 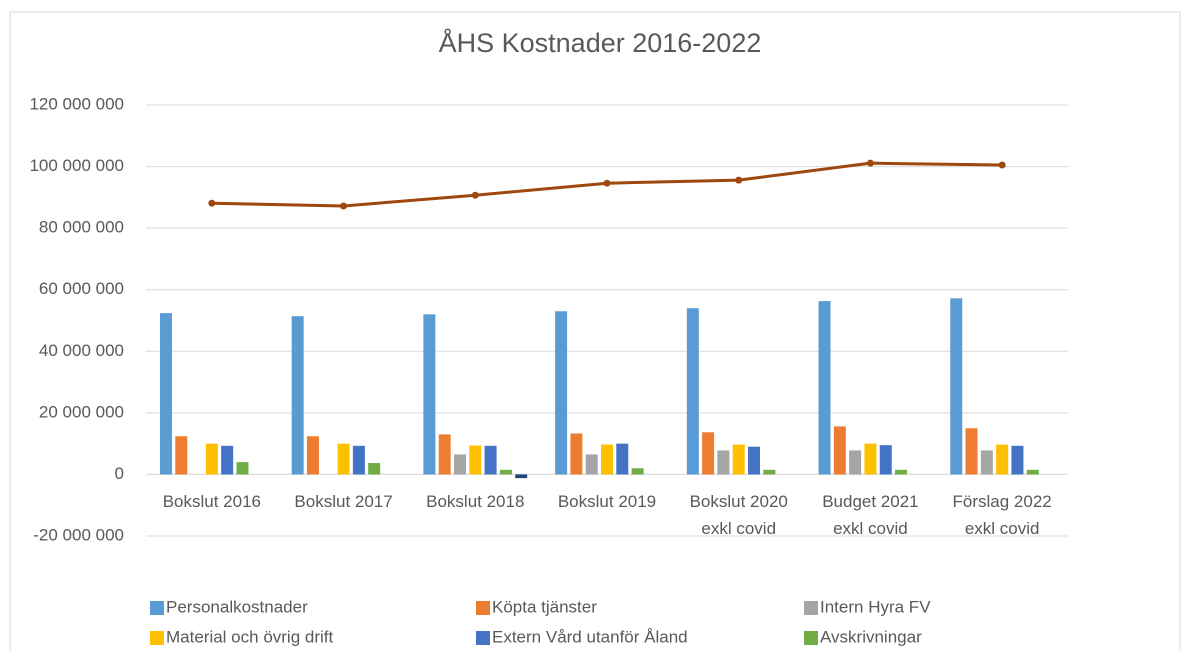 What do you see at coordinates (250, 636) in the screenshot?
I see `legend-label: Material och övrig drift` at bounding box center [250, 636].